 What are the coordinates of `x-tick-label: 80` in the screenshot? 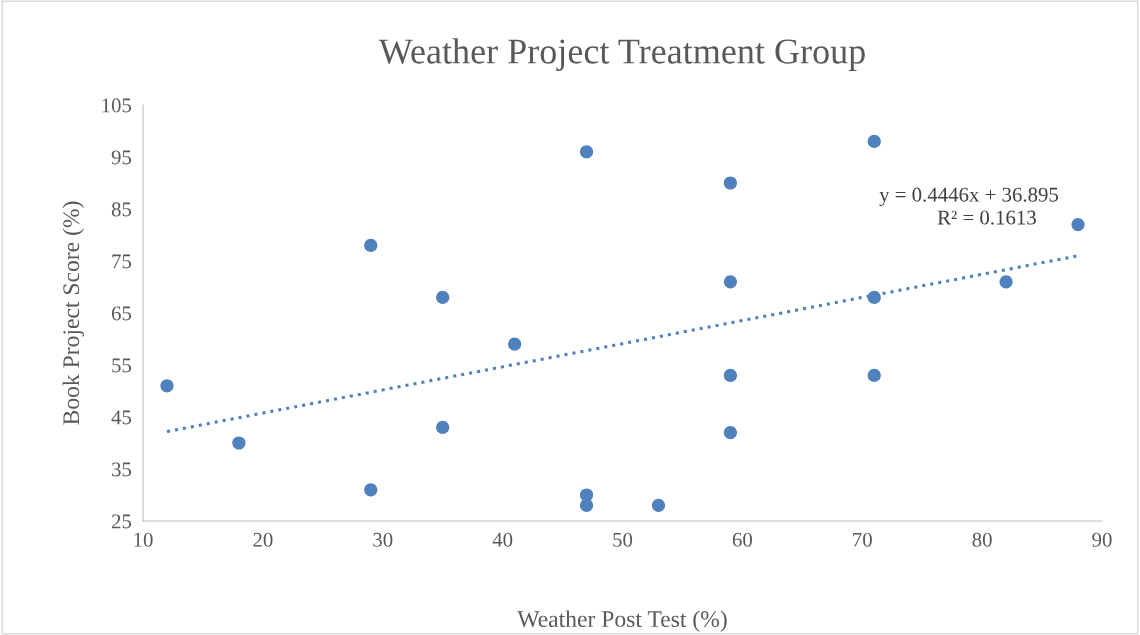 It's located at (982, 539).